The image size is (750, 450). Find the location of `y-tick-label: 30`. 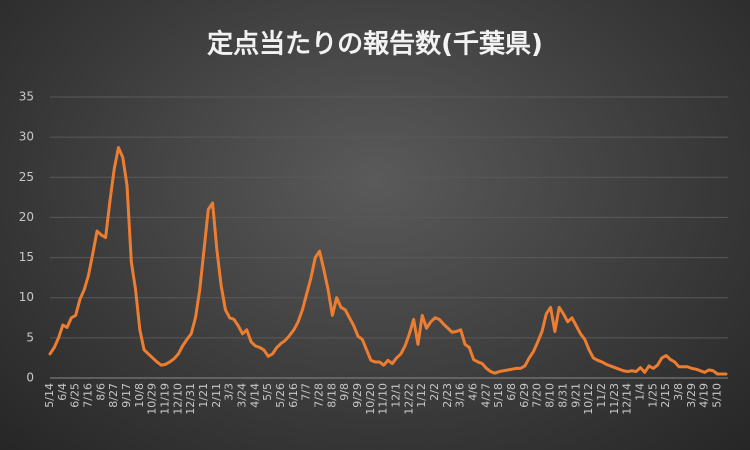

y-tick-label: 30 is located at coordinates (26, 137).